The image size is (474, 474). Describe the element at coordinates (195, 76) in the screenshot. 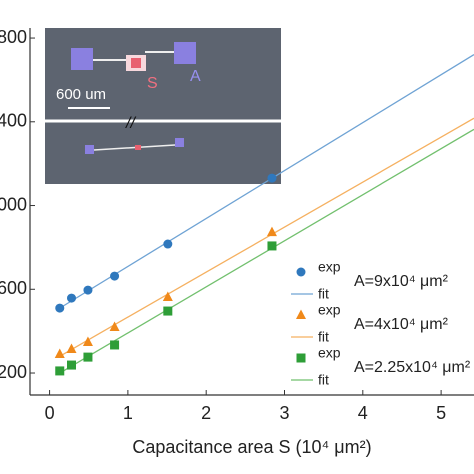

I see `inset-label: A` at that location.